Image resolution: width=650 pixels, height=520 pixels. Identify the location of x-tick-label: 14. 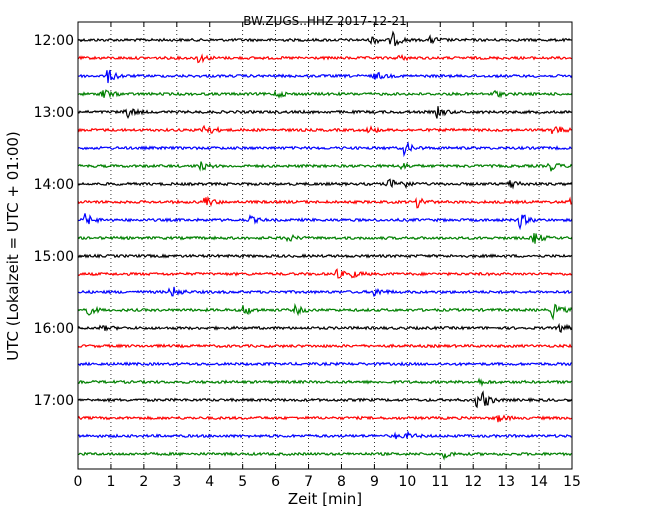
(539, 482).